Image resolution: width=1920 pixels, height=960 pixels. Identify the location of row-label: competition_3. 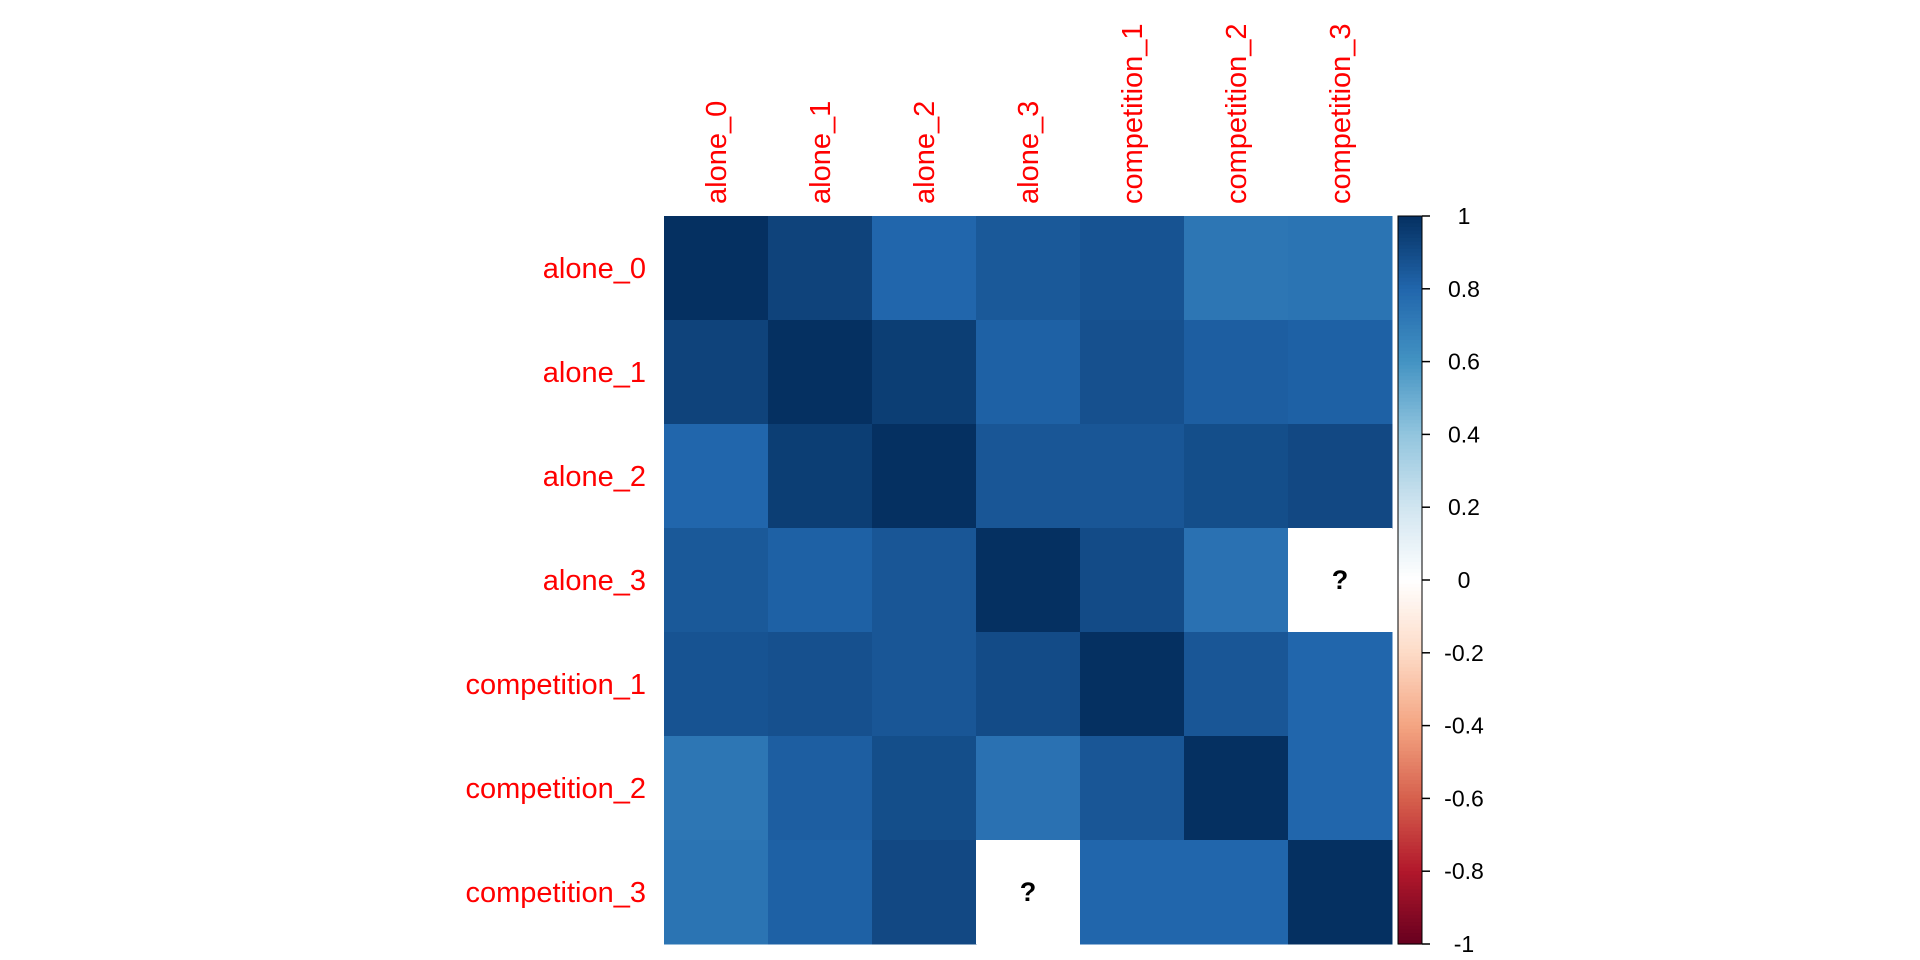
(555, 893).